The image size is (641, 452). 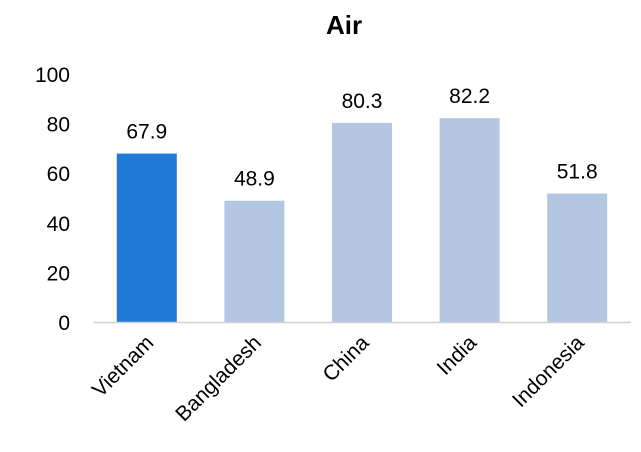 I want to click on data-label: 48.9, so click(x=254, y=179).